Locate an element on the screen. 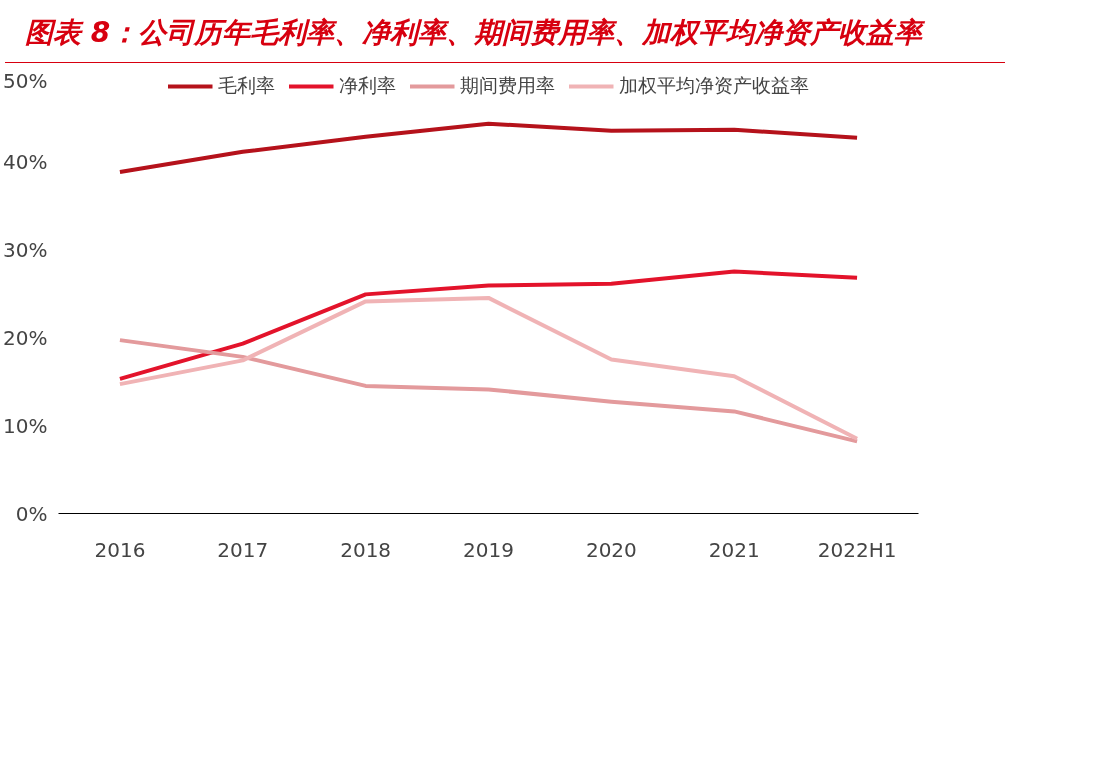 Image resolution: width=1097 pixels, height=773 pixels. legend-label: 期间费用率 is located at coordinates (507, 85).